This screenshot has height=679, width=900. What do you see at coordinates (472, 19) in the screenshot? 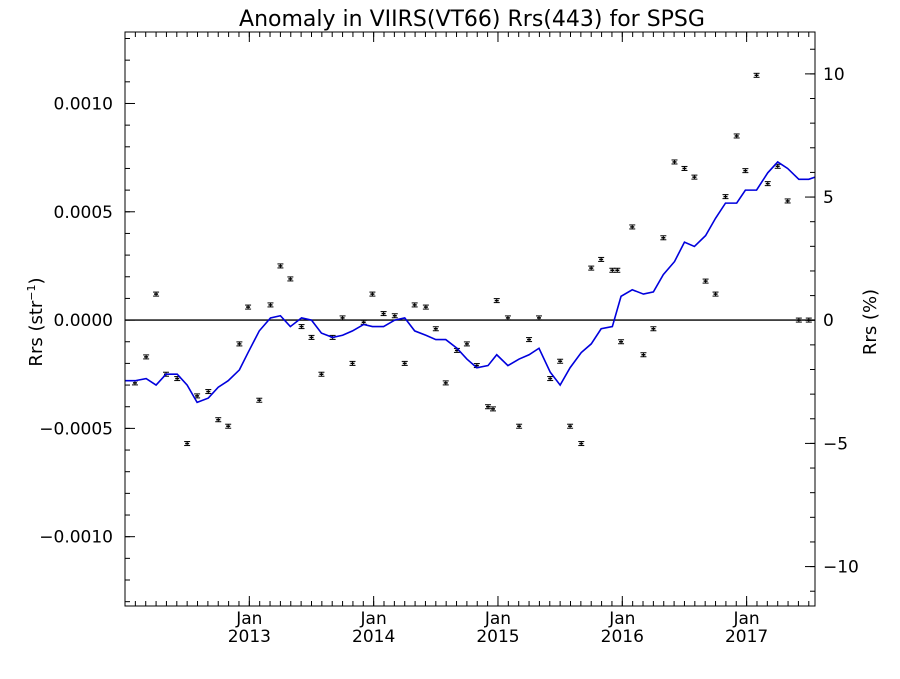
I see `chart-title: Anomaly in VIIRS(VT66) Rrs(443) for SPSG` at bounding box center [472, 19].